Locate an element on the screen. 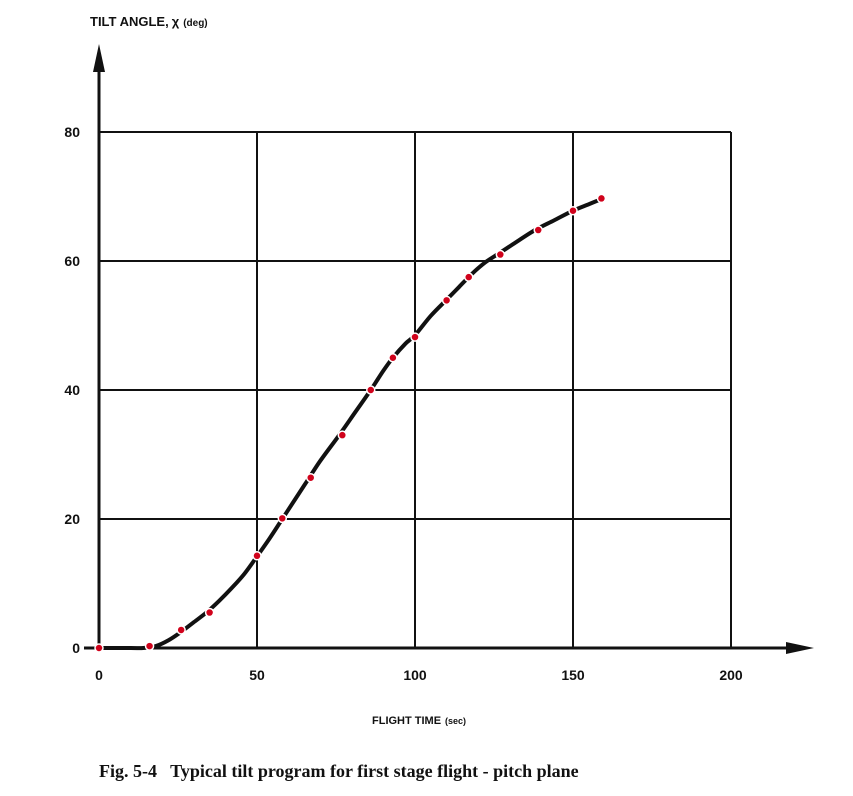  y-tick-label: 60 is located at coordinates (72, 261).